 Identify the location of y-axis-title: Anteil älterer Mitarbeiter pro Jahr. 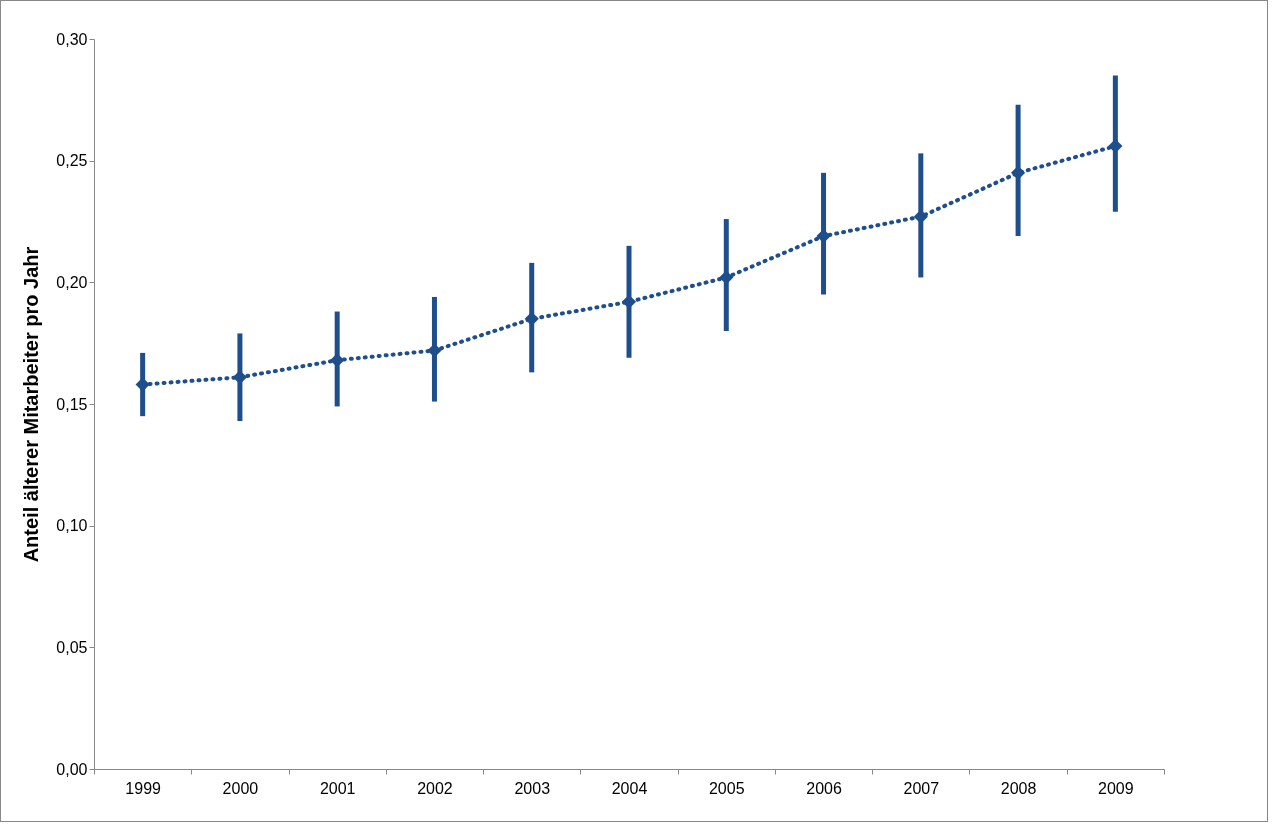
(31, 404).